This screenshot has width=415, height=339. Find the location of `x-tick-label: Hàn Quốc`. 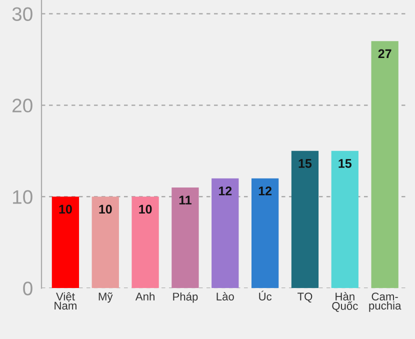

x-tick-label: Hàn Quốc is located at coordinates (345, 302).